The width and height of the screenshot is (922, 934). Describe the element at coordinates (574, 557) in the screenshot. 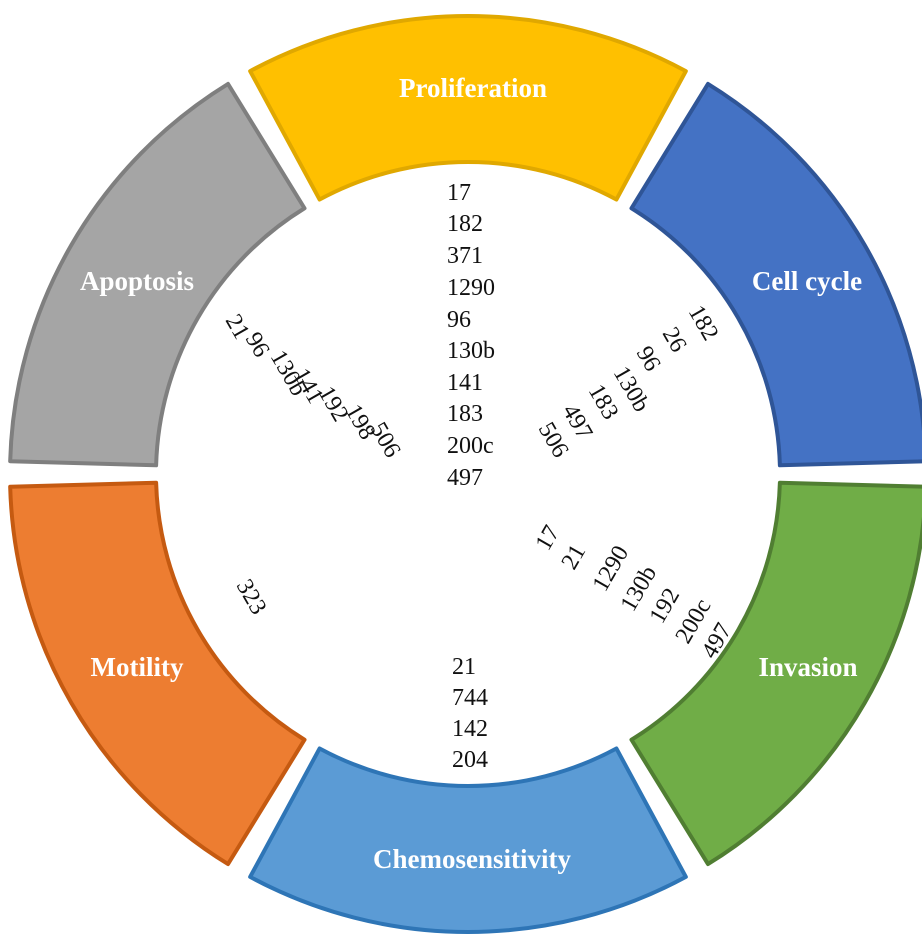

I see `invasion-item: 21` at that location.